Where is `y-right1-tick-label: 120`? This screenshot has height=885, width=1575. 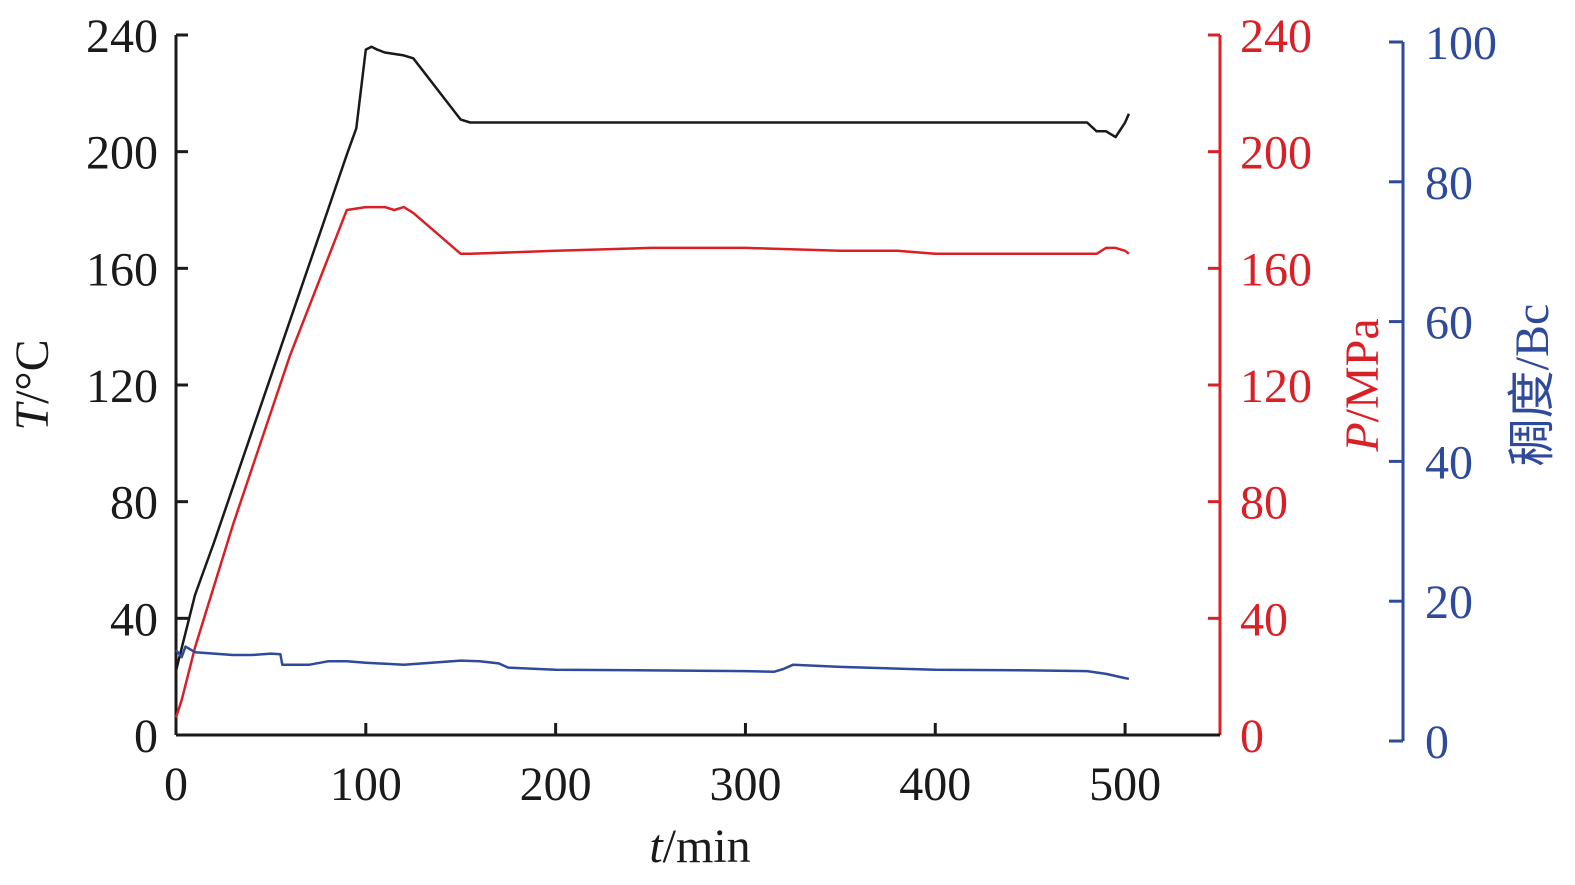
y-right1-tick-label: 120 is located at coordinates (1276, 386).